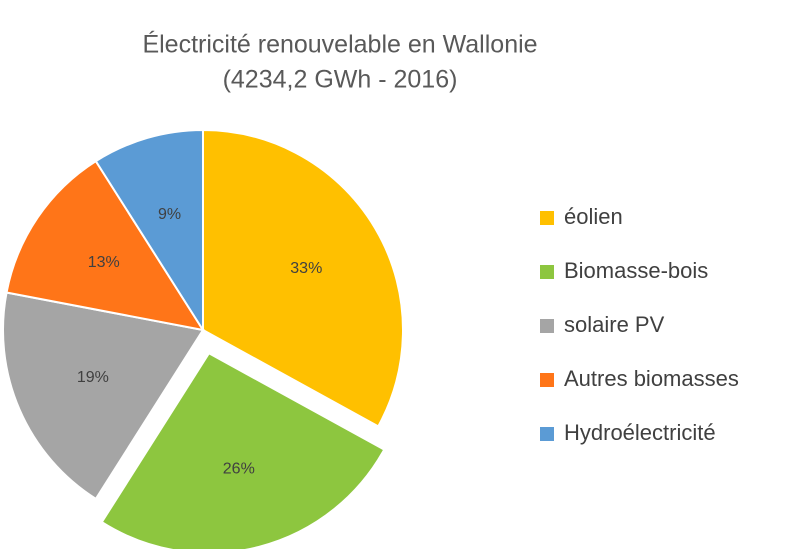 The image size is (800, 549). I want to click on data-label: 9%, so click(169, 214).